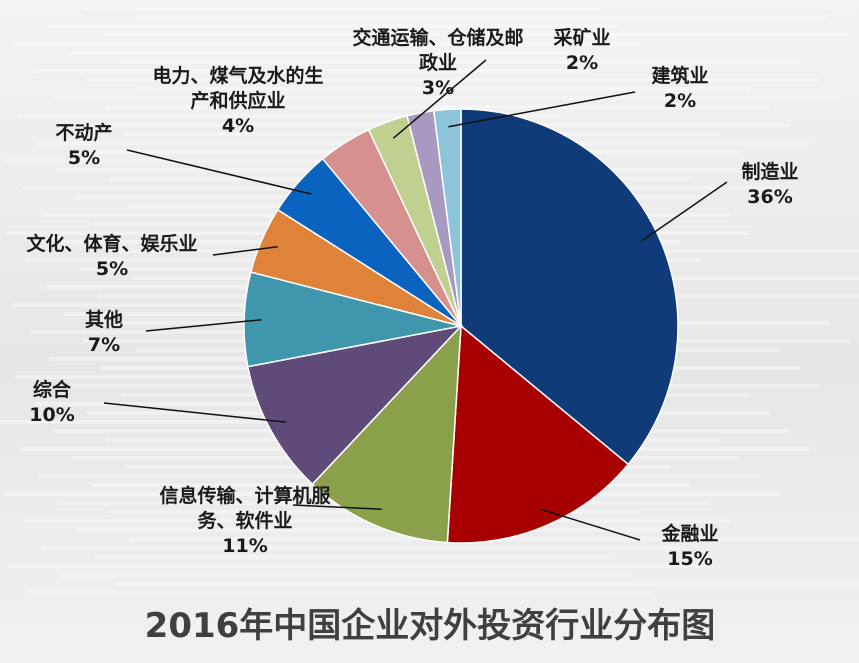  What do you see at coordinates (83, 145) in the screenshot?
I see `slice-label: 不动产 5%` at bounding box center [83, 145].